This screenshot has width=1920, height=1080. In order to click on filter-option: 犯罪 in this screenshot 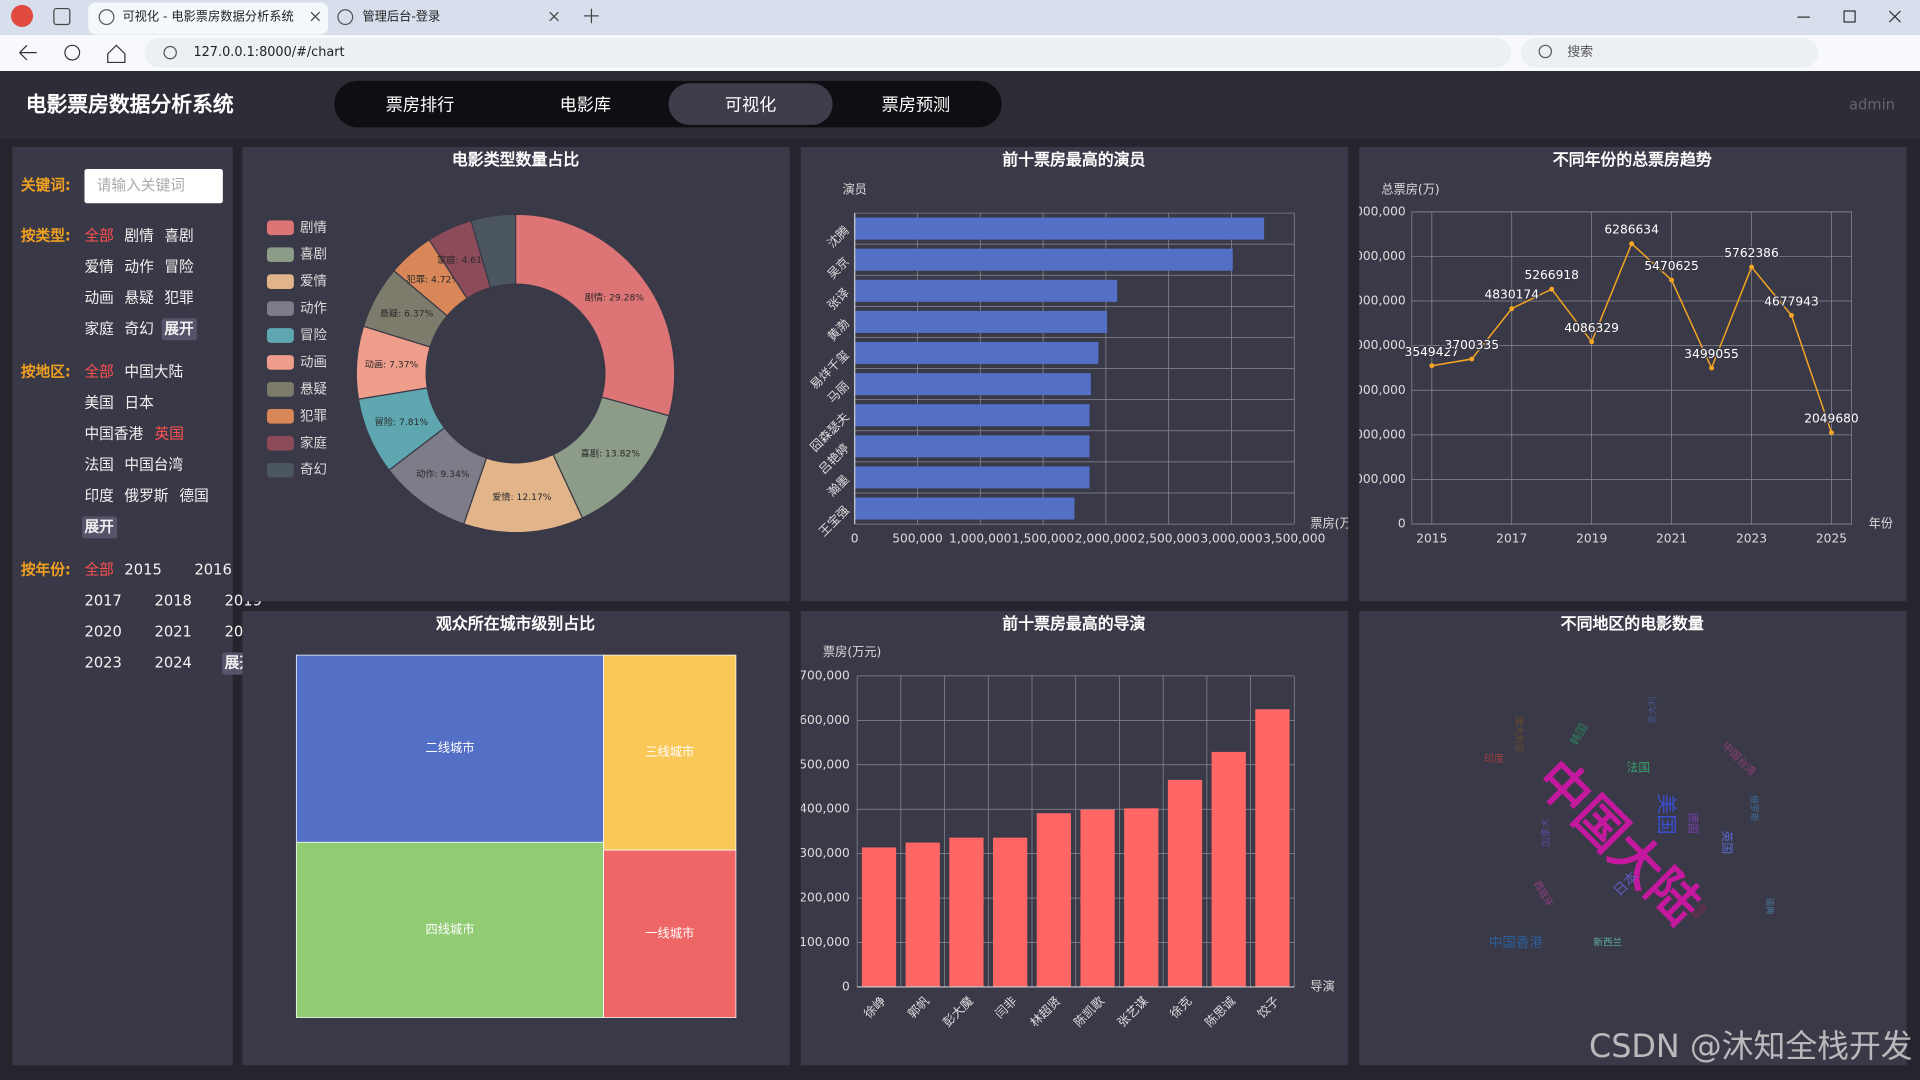, I will do `click(179, 297)`.